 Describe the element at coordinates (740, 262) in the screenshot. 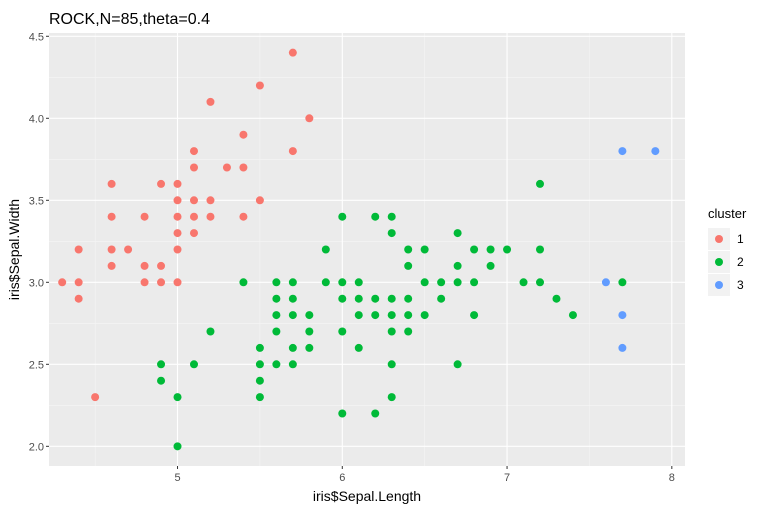

I see `legend-label: 2` at that location.